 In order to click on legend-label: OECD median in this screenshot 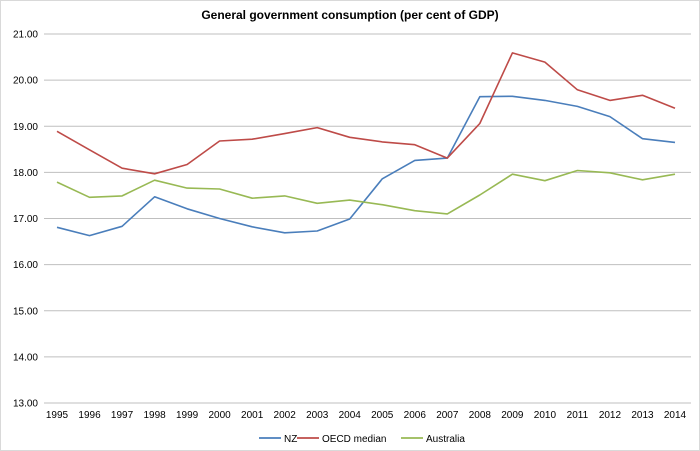, I will do `click(354, 439)`.